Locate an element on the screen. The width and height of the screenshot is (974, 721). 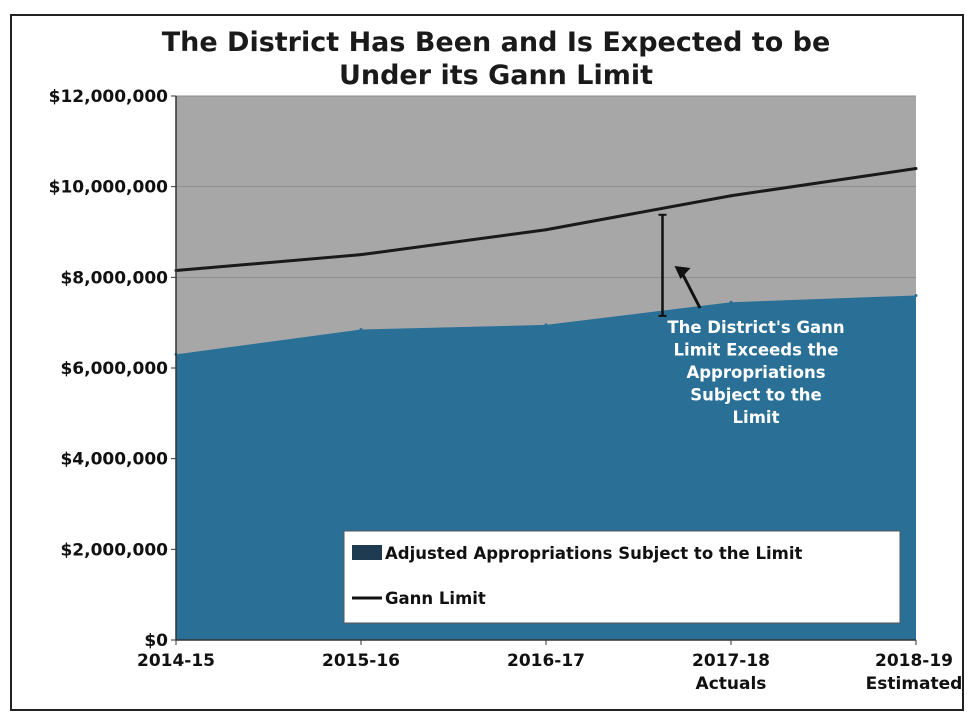
x-tick-label-2: 2016-17 is located at coordinates (546, 661).